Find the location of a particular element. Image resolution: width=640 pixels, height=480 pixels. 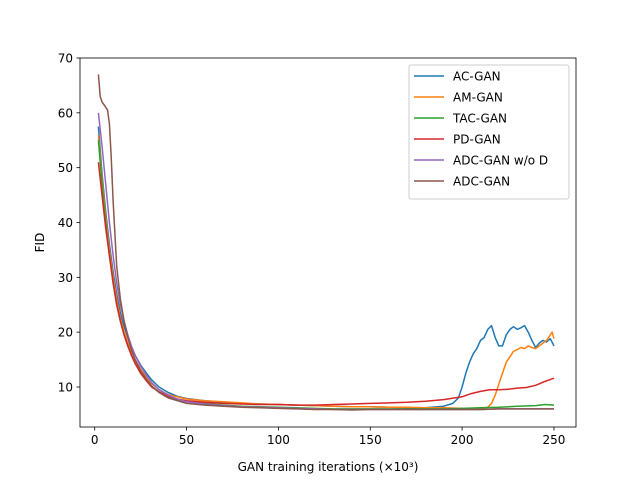

x-tick-label: 50 is located at coordinates (186, 440).